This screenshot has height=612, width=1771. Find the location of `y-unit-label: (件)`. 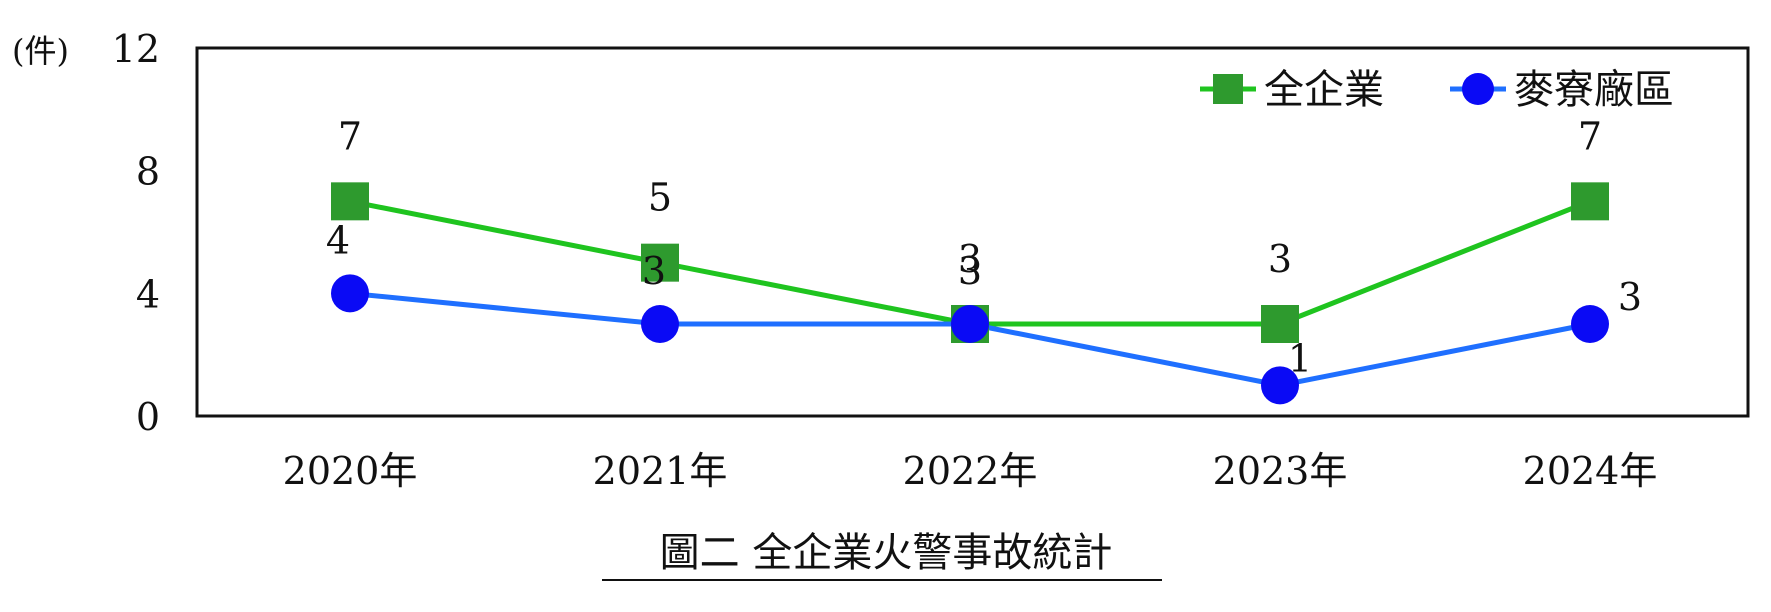

y-unit-label: (件) is located at coordinates (40, 51).